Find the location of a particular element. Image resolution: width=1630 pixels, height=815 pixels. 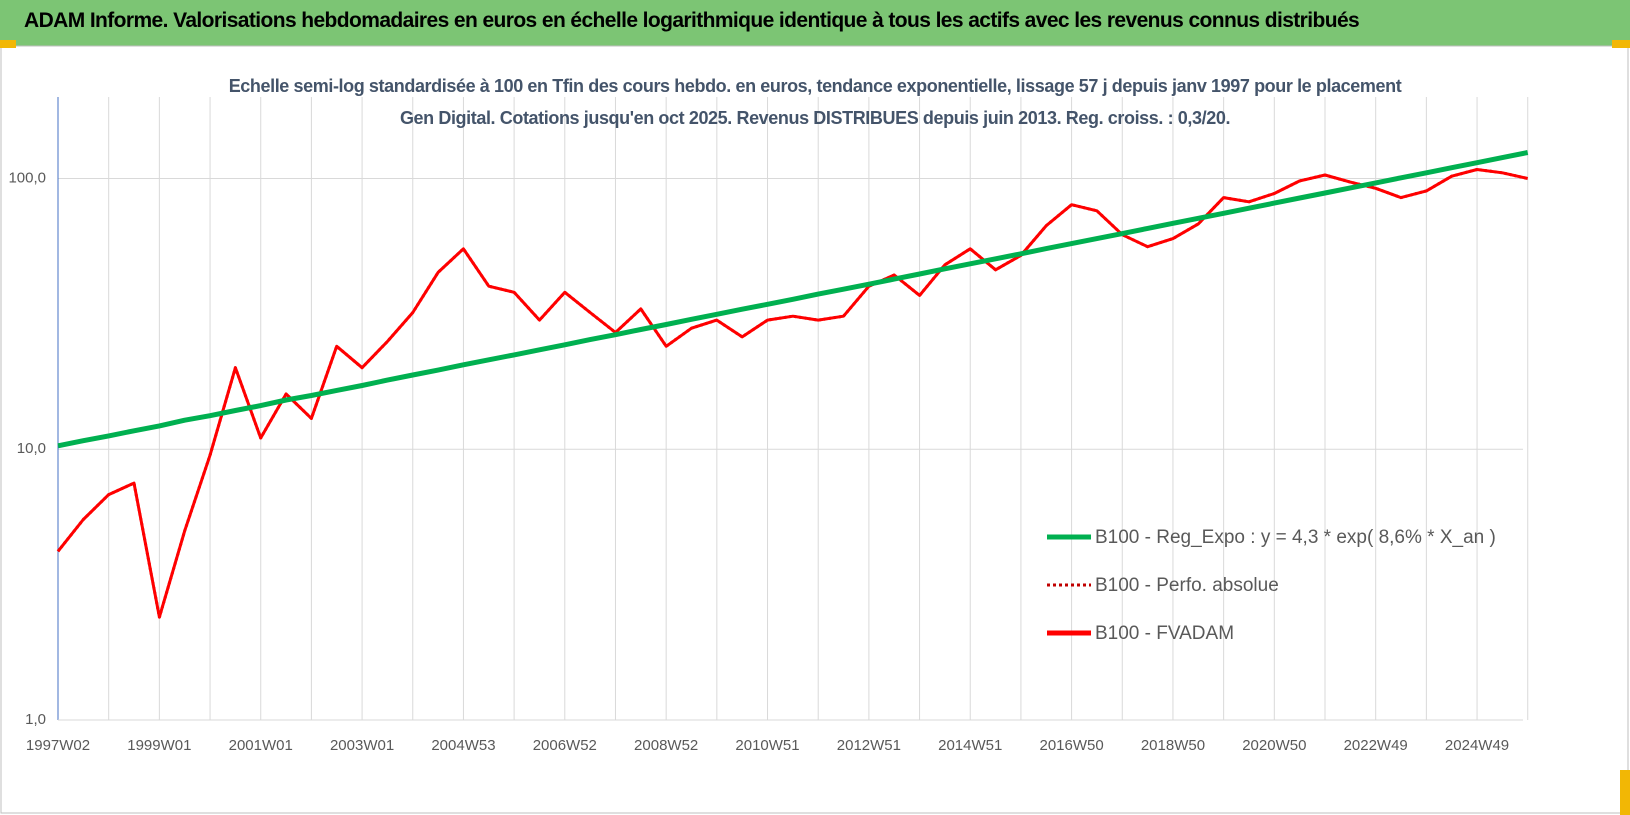

x-tick-label: 2001W01 is located at coordinates (261, 745).